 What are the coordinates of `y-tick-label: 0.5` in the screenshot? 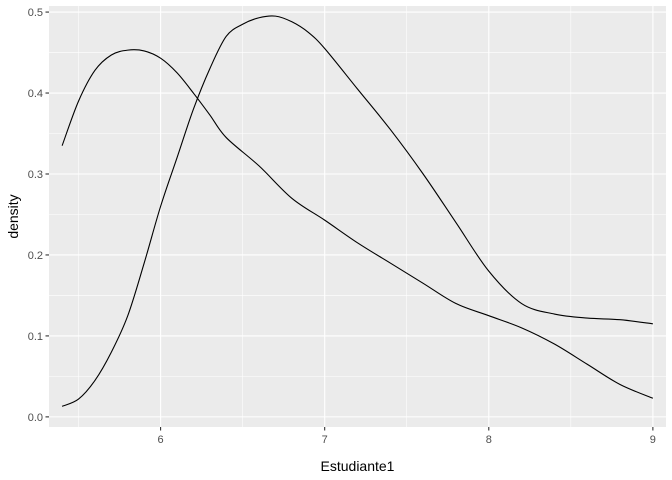 It's located at (35, 13).